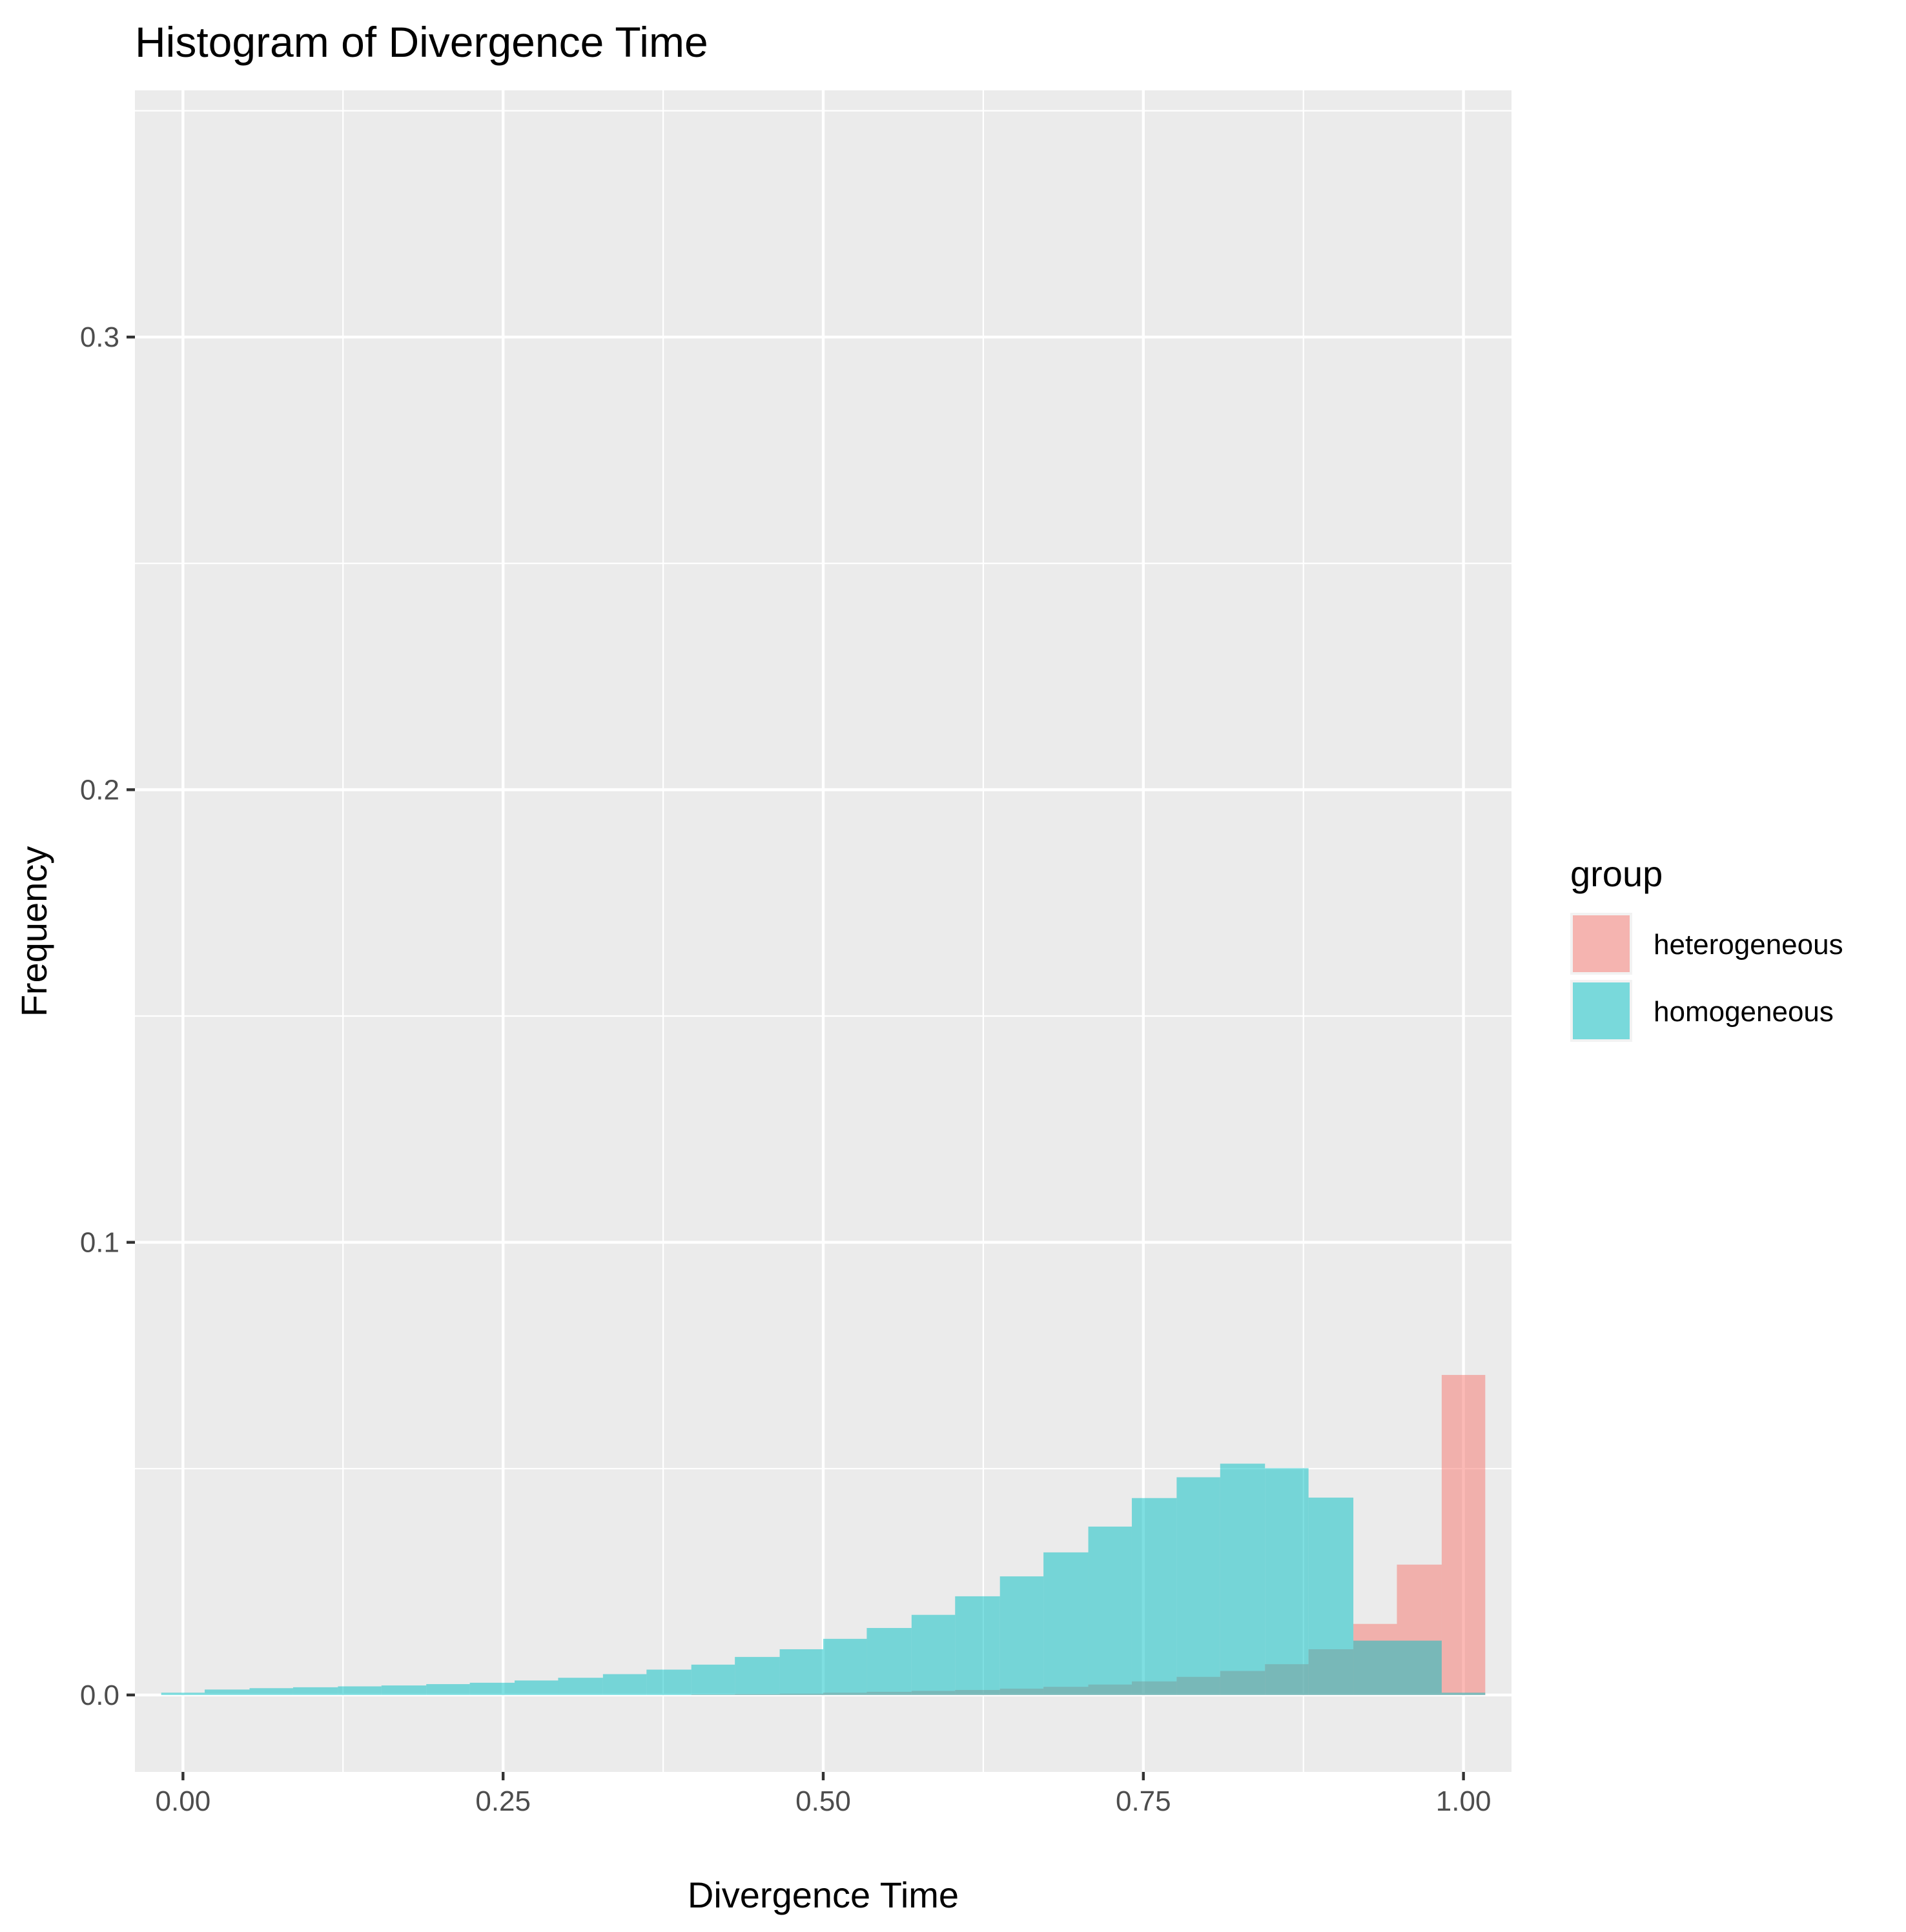  I want to click on y-axis-title: Frequency, so click(34, 931).